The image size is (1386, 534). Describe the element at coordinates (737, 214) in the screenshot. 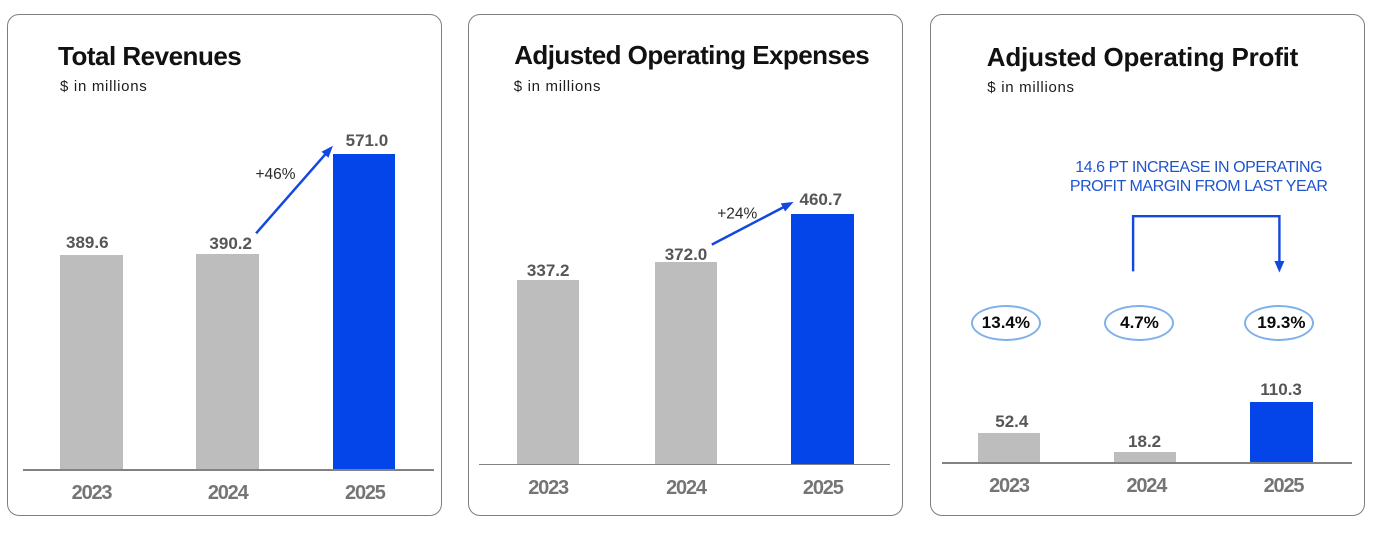

I see `svg-text: +24%` at that location.